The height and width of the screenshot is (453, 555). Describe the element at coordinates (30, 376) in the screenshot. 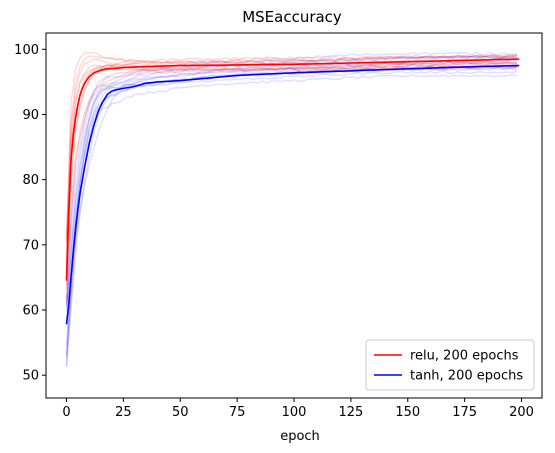

I see `y-tick-label: 50` at that location.